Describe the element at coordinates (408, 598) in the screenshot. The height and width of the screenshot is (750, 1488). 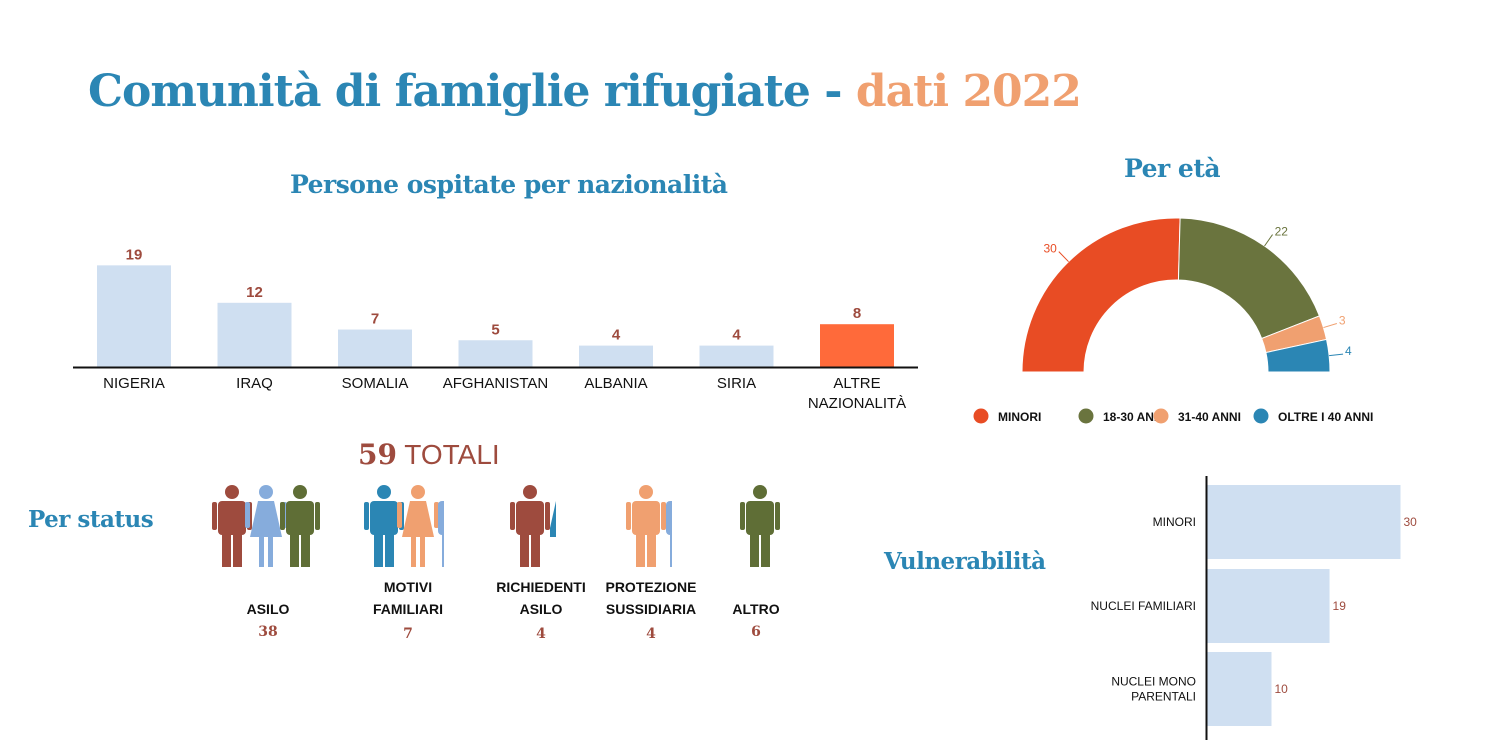
I see `status-label-motivi-familiari: MOTIVI FAMILIARI` at that location.